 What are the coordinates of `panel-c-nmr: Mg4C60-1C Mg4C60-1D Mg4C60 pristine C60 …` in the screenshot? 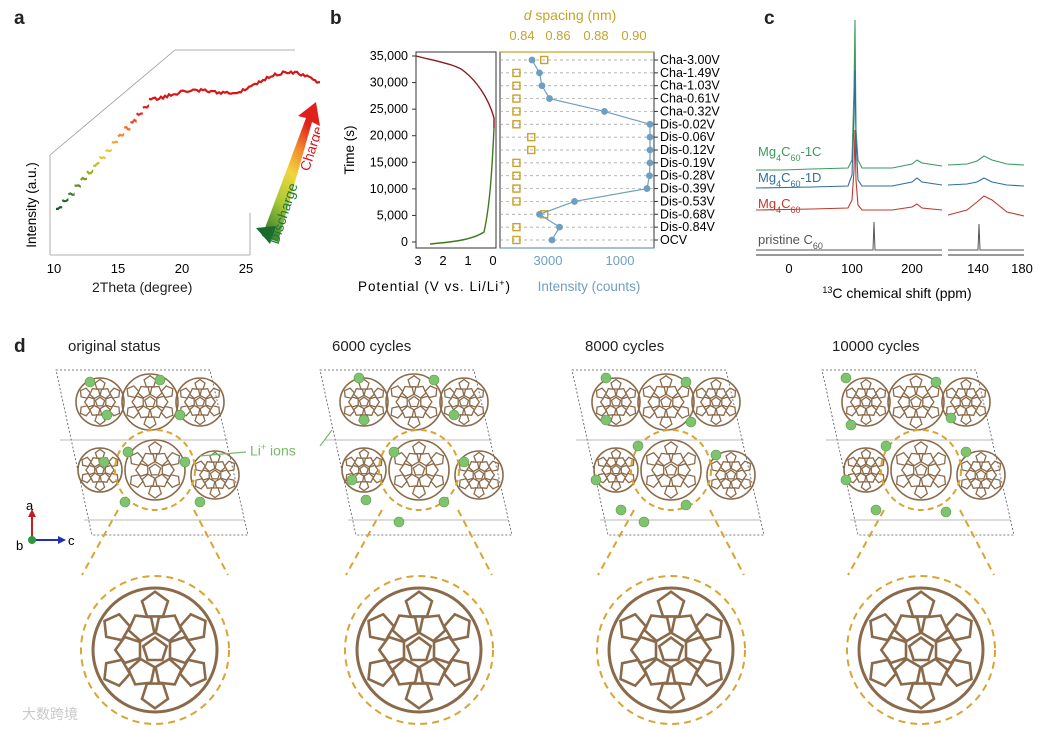 It's located at (894, 160).